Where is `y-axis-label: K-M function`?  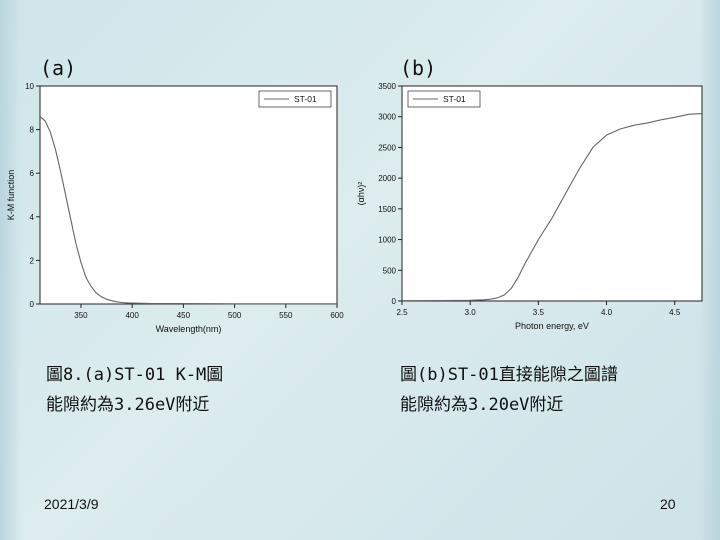 y-axis-label: K-M function is located at coordinates (11, 195).